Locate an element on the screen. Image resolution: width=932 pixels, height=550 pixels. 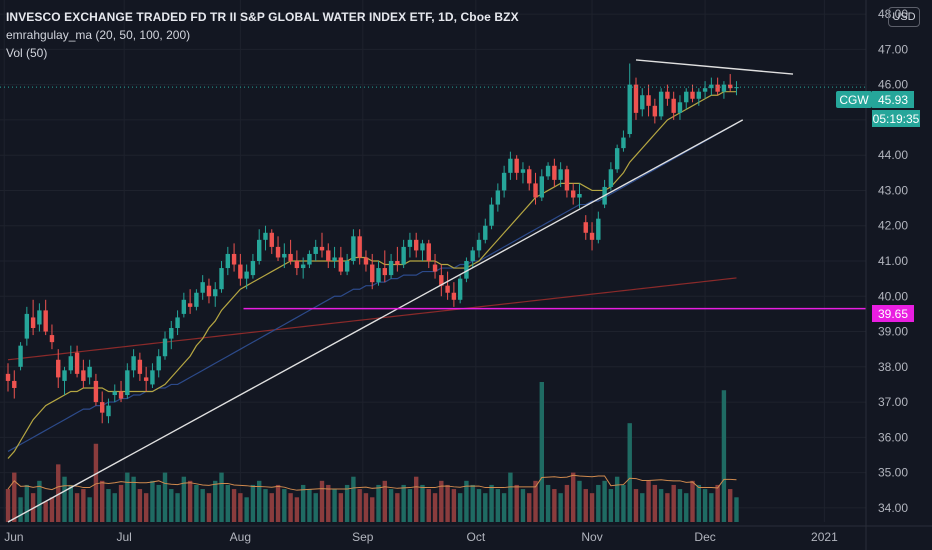
support-level-tag: 39.65 is located at coordinates (893, 313).